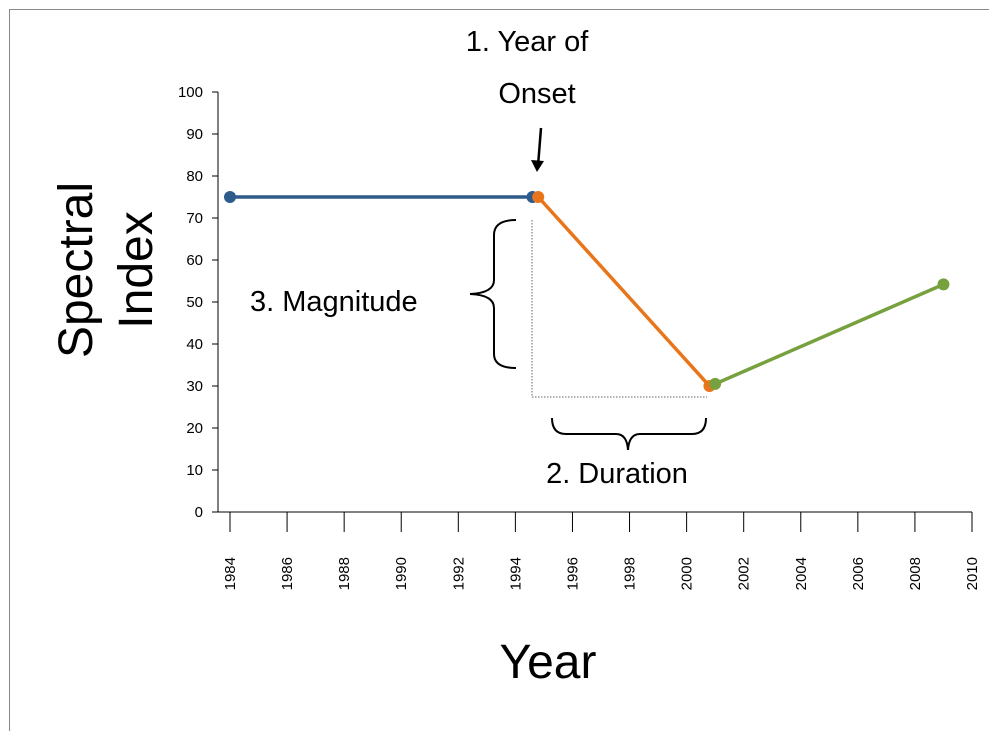  What do you see at coordinates (194, 176) in the screenshot?
I see `y-tick-label: 80` at bounding box center [194, 176].